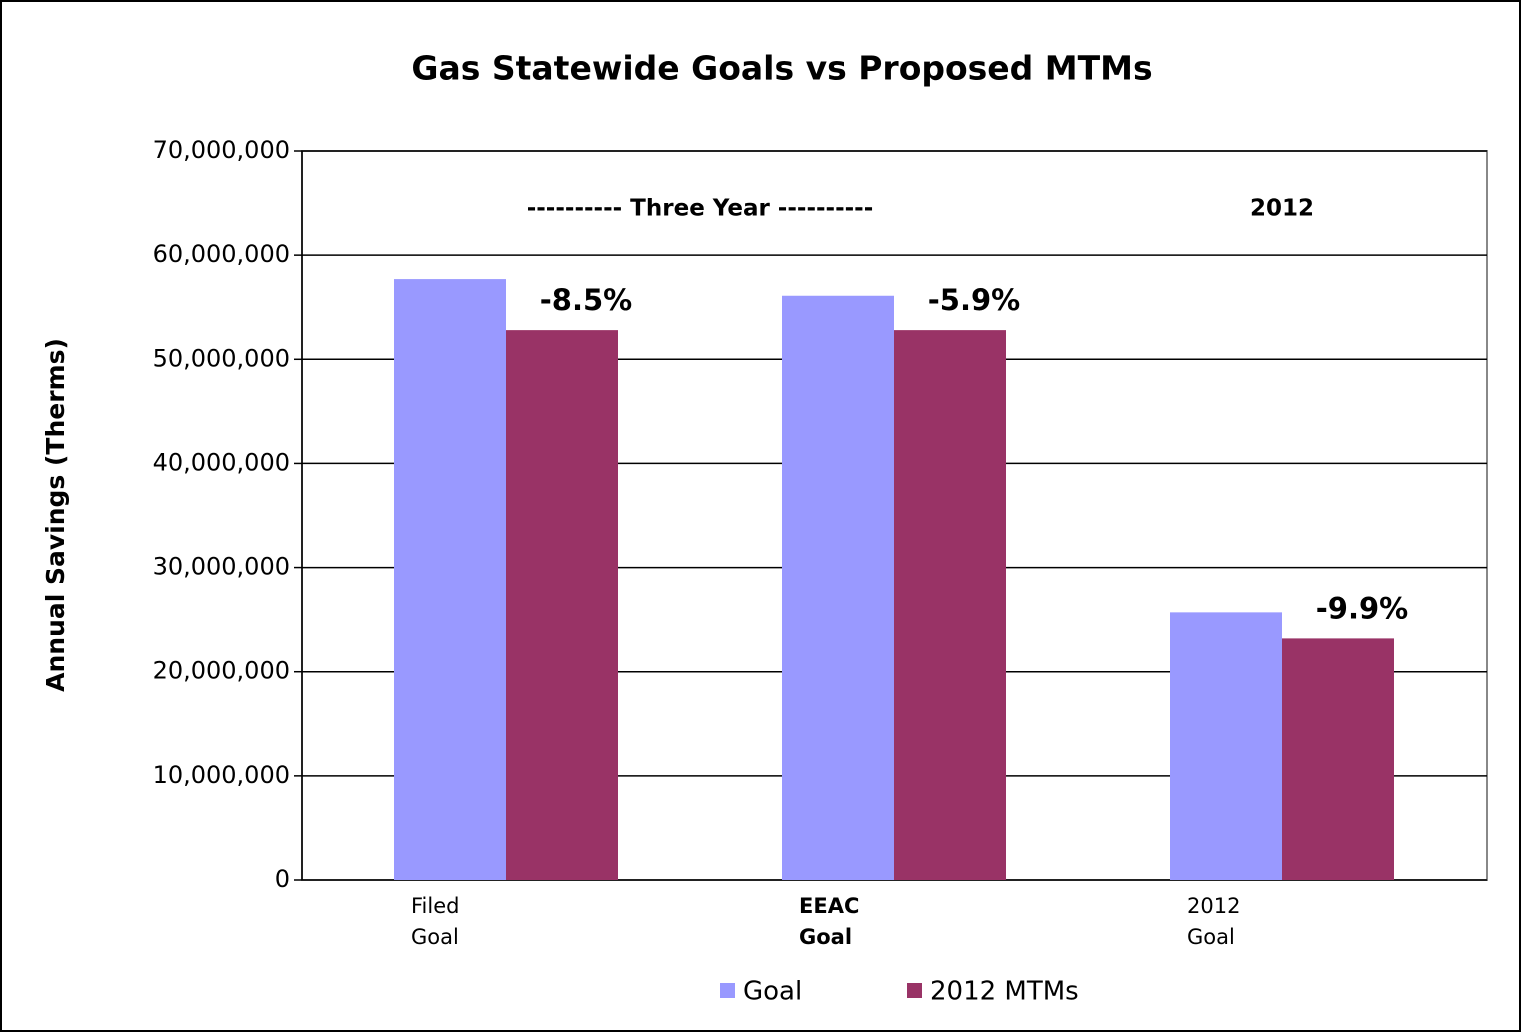 The image size is (1522, 1033). Describe the element at coordinates (781, 68) in the screenshot. I see `chart-title: Gas Statewide Goals vs Proposed MTMs` at that location.